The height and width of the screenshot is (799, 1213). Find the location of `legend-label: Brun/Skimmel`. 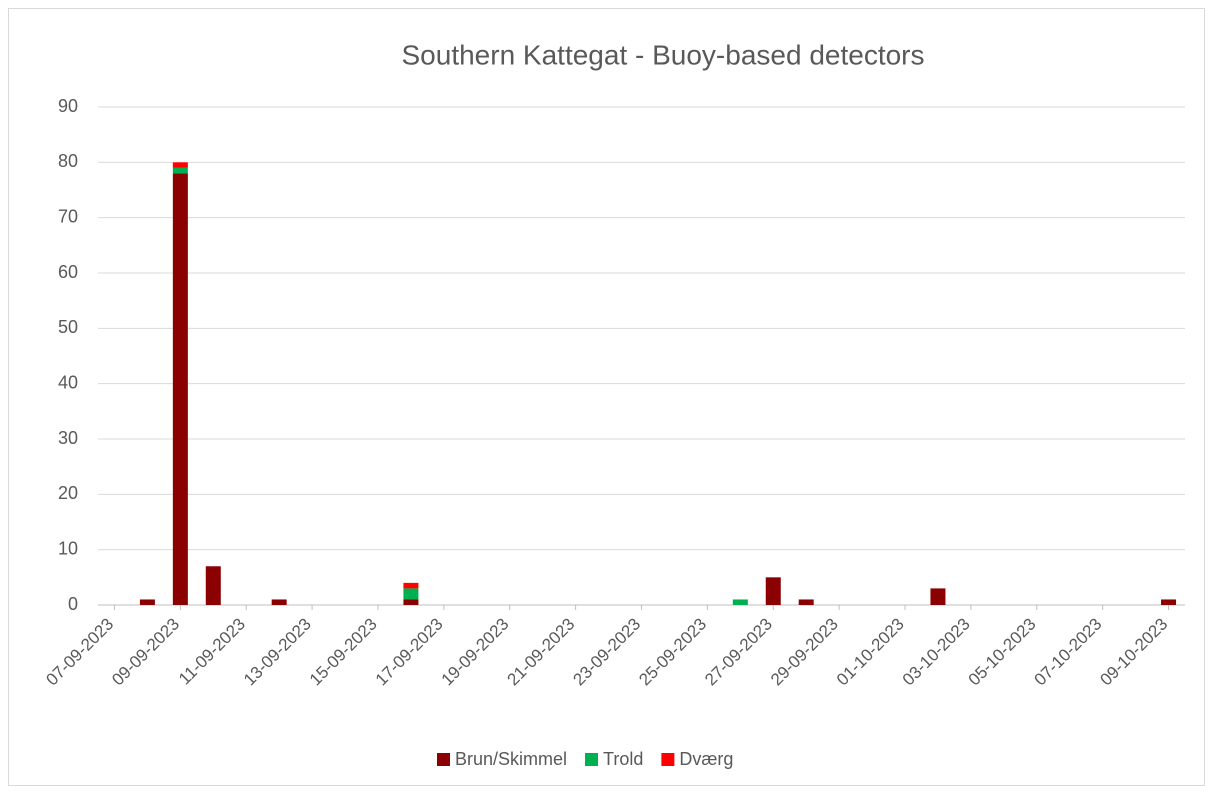

legend-label: Brun/Skimmel is located at coordinates (511, 759).